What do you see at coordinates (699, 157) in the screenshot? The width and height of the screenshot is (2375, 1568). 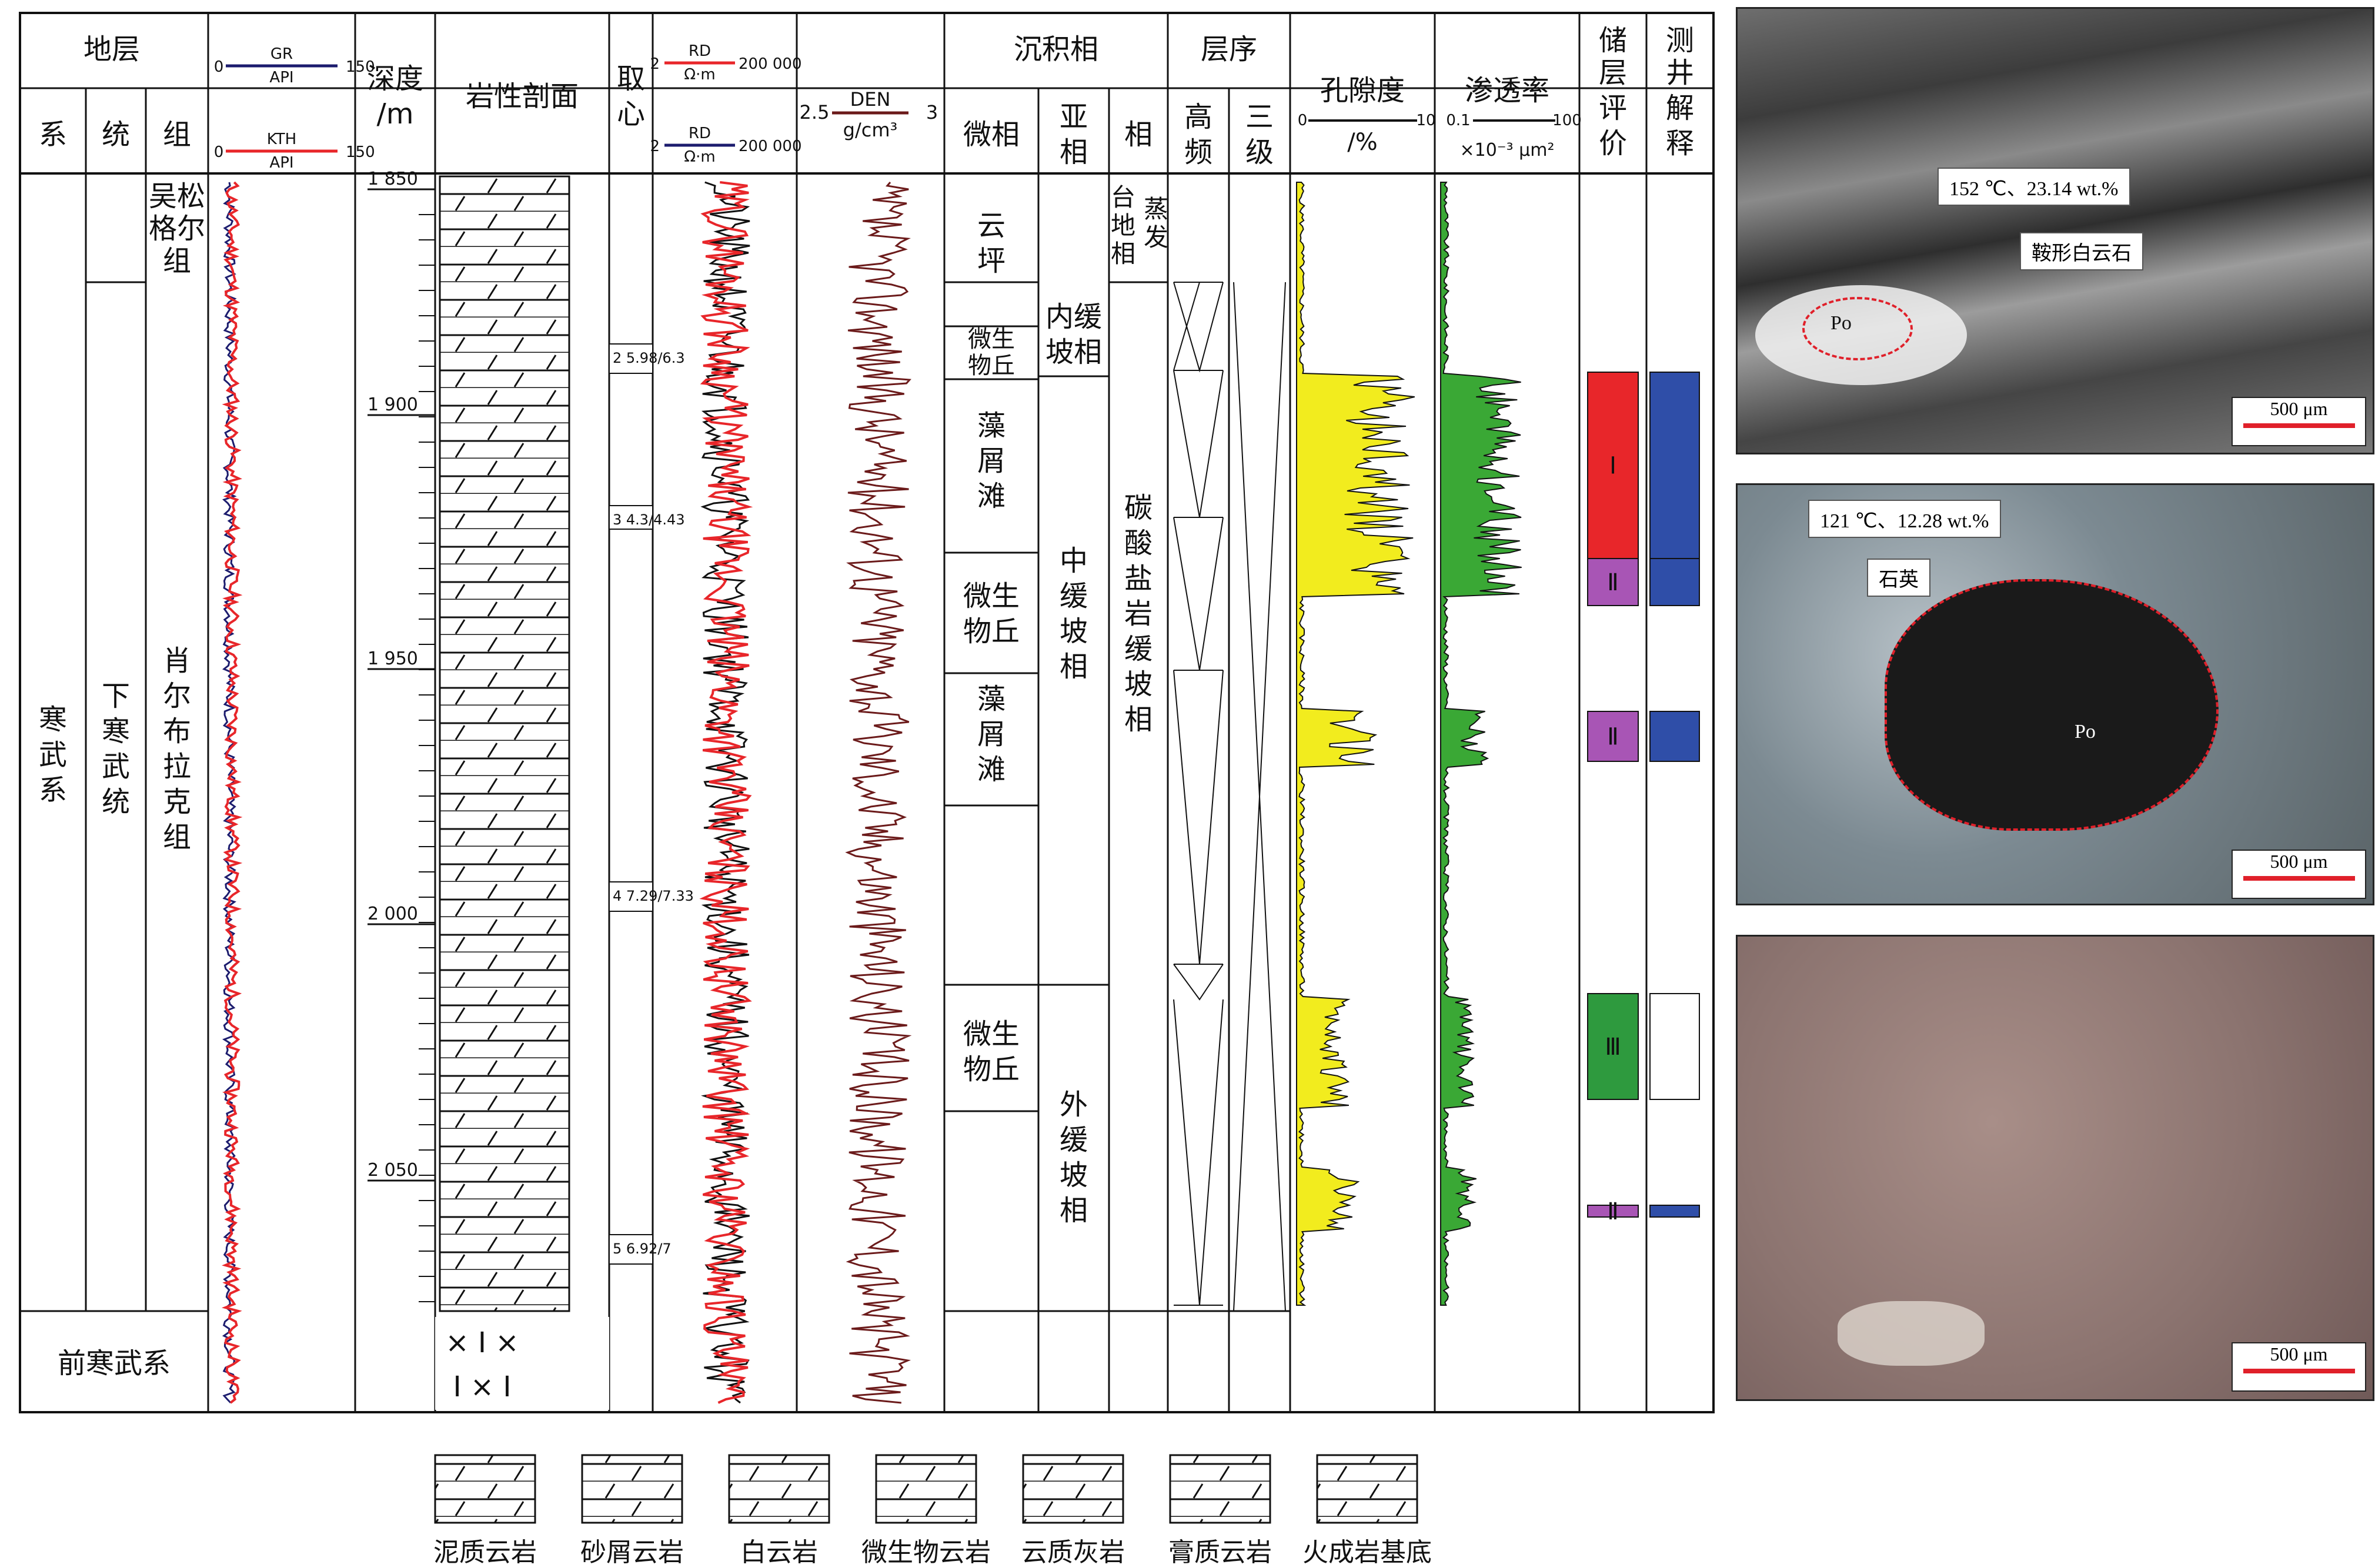 I see `rd2-unit: Ω·m` at bounding box center [699, 157].